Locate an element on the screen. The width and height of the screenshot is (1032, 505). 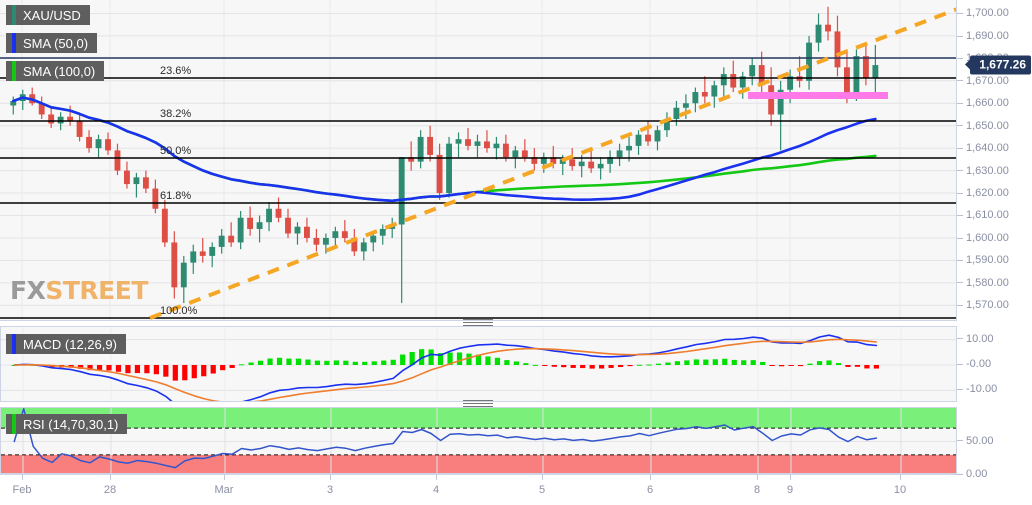
fib-level-label: 50.0% is located at coordinates (176, 151).